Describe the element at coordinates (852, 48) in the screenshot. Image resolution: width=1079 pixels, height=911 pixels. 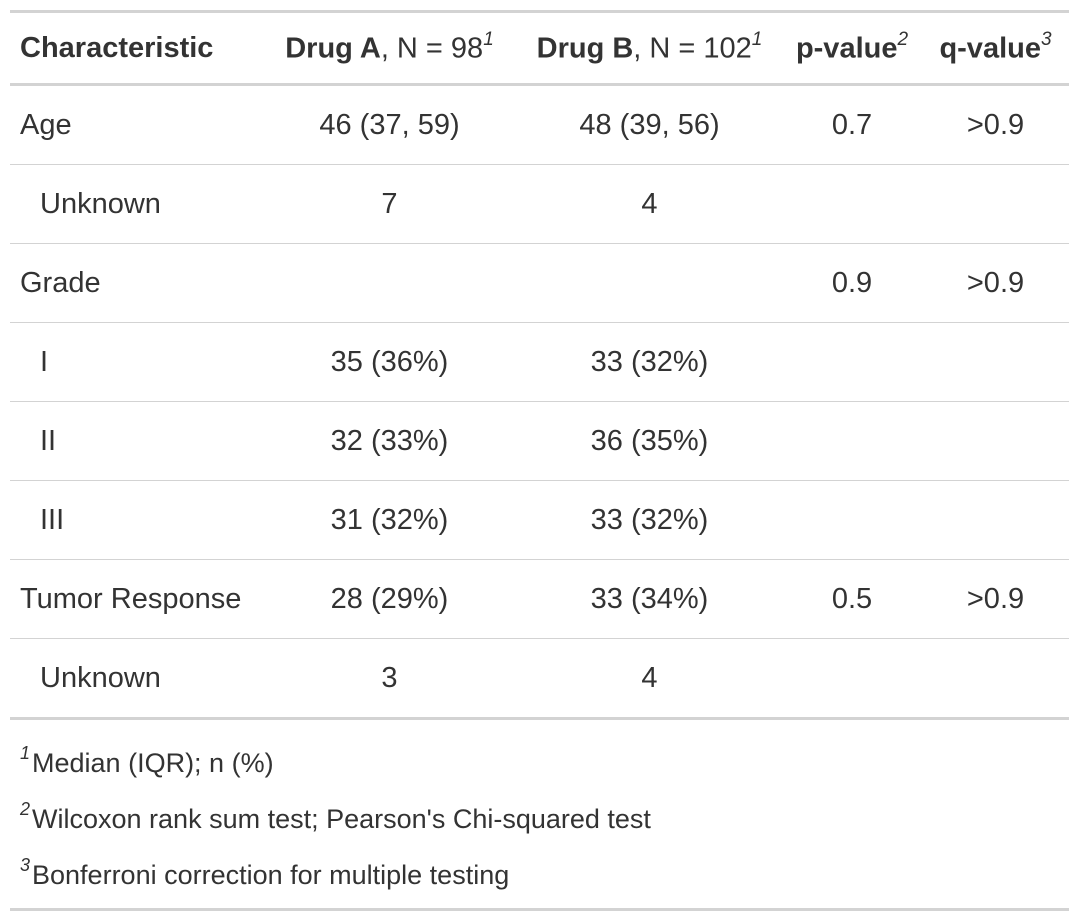
I see `header-p-value: p-value2` at that location.